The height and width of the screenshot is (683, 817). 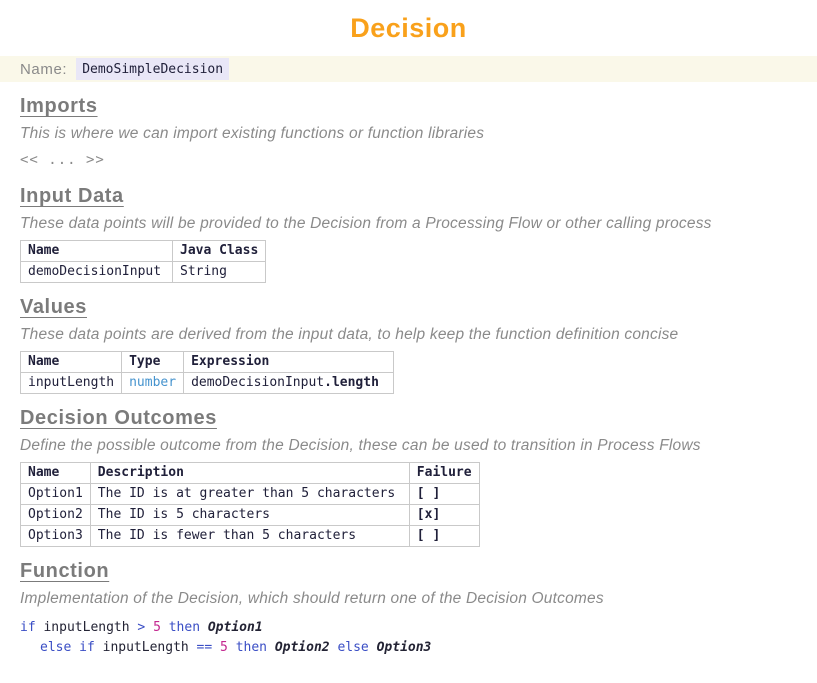 I want to click on table-cell: inputLength, so click(x=71, y=383).